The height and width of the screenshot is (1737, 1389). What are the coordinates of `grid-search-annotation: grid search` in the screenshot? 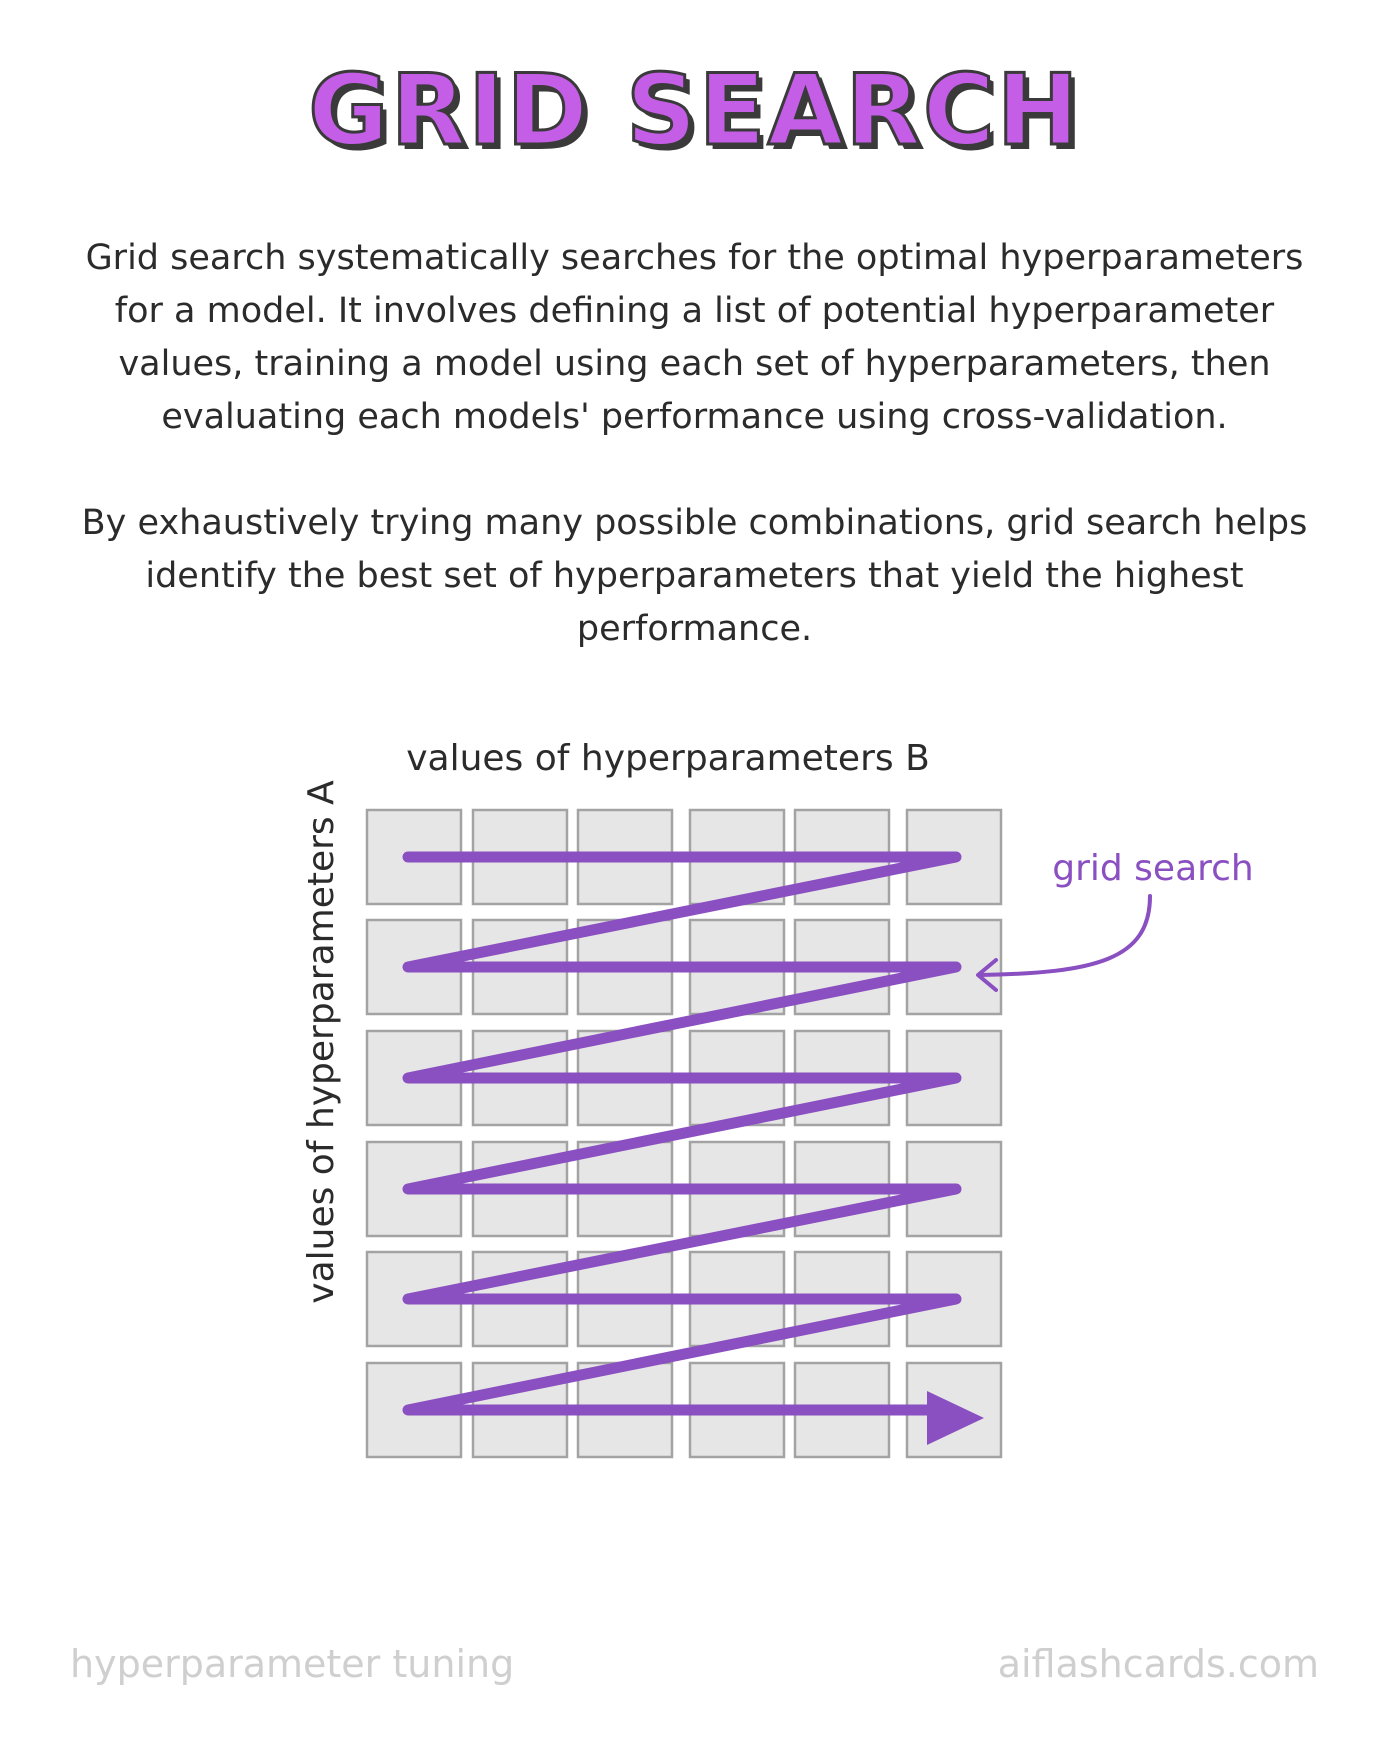 It's located at (1153, 868).